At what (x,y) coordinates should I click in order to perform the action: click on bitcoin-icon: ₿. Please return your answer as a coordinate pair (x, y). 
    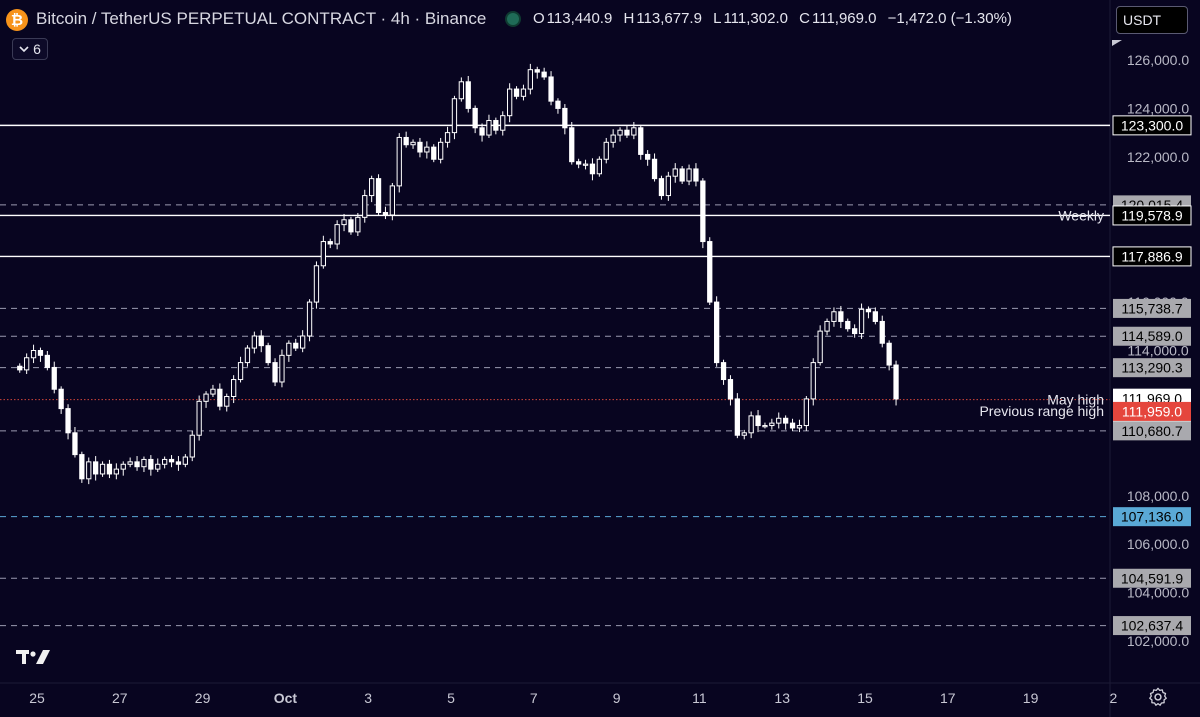
    Looking at the image, I should click on (17, 20).